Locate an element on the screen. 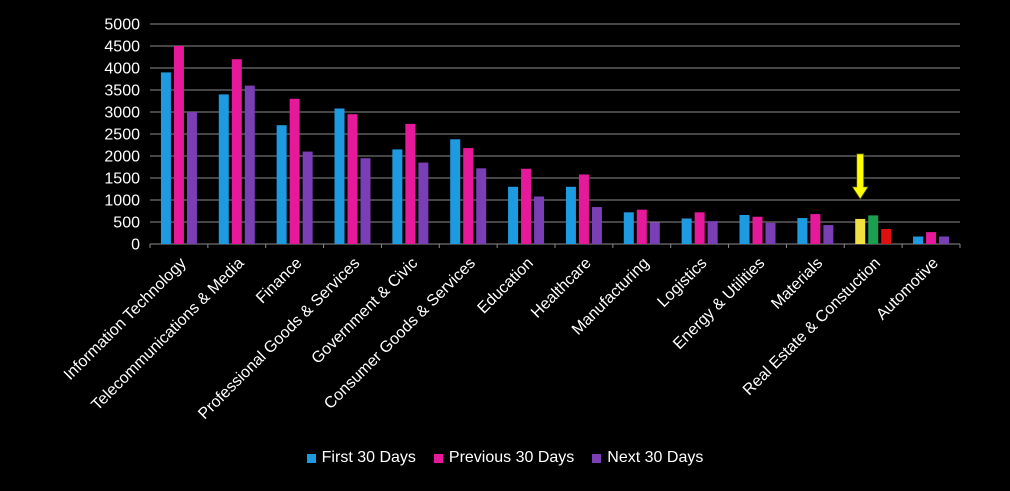 This screenshot has height=491, width=1010. legend-swatch-first-30-days is located at coordinates (311, 458).